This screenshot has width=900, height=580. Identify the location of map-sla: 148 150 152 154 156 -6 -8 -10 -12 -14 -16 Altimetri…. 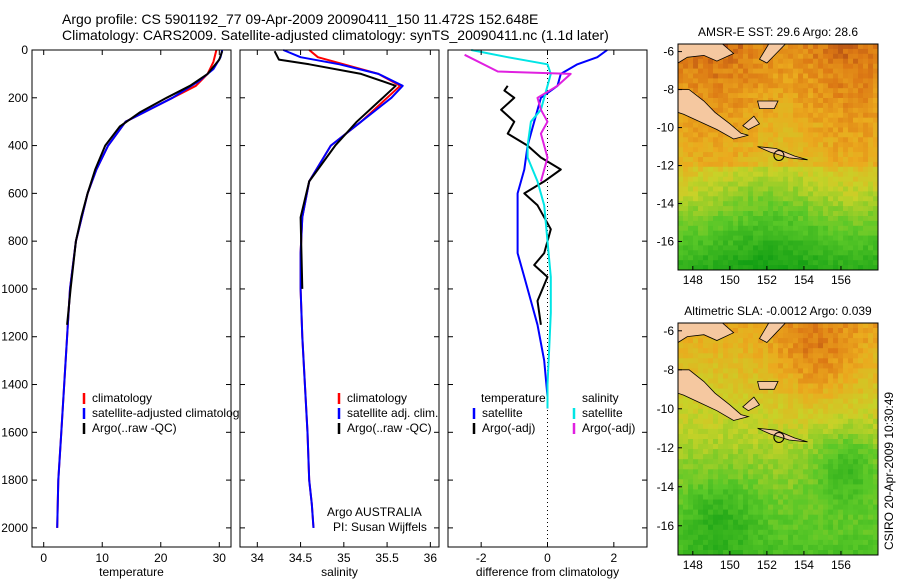
(768, 438).